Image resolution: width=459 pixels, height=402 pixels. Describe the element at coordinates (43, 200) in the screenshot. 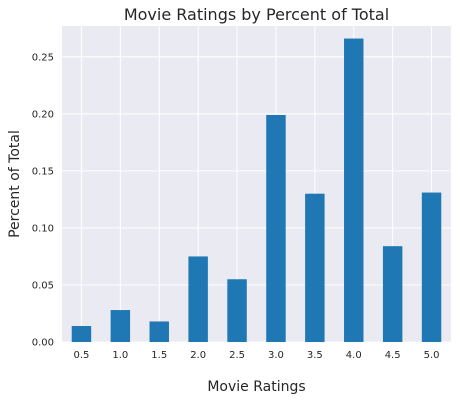

I see `y-tick-labels: 0.00 0.05 0.10 0.15 0.20 0.25` at that location.